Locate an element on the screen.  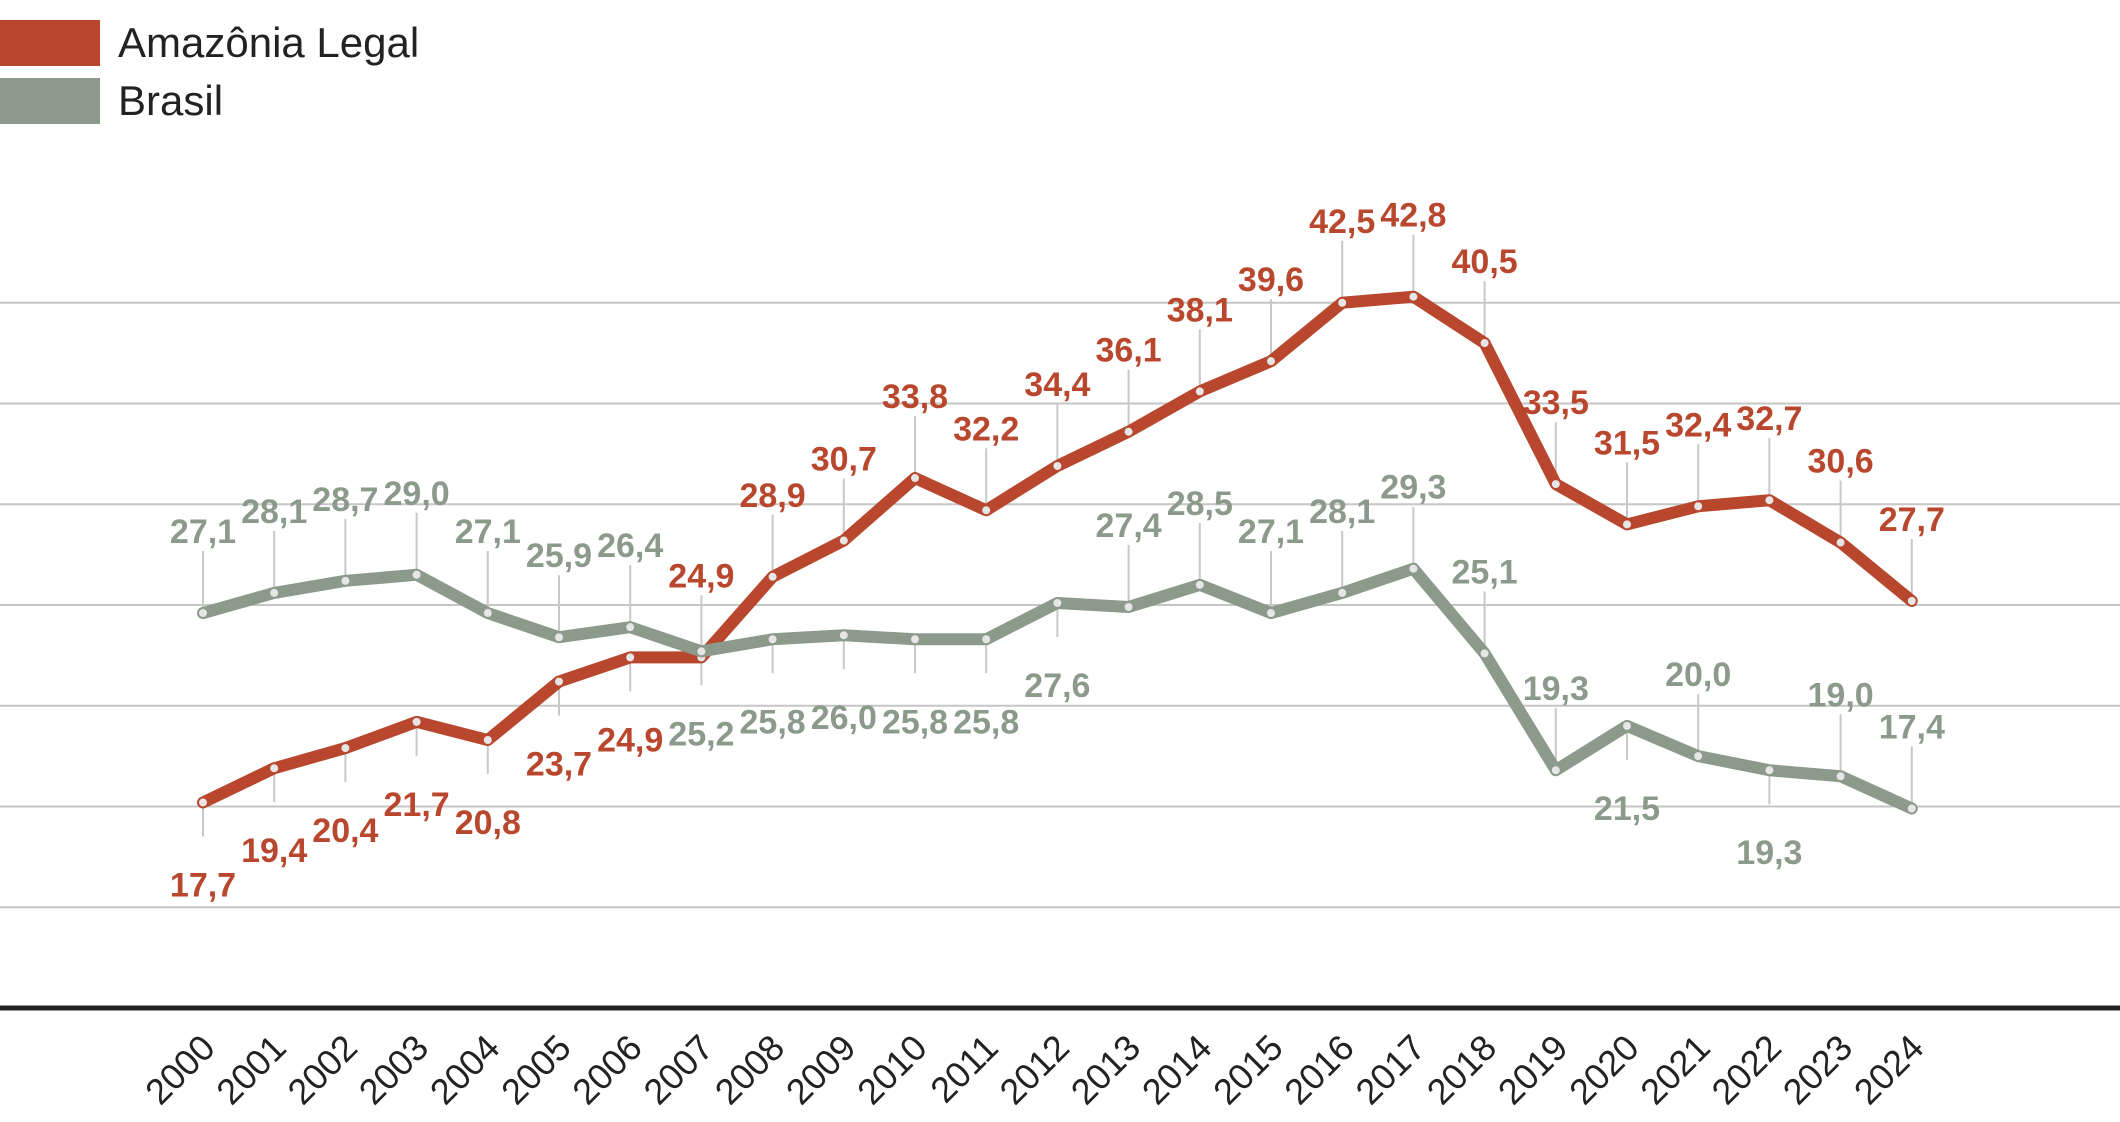
data-label: 17,7 is located at coordinates (203, 885).